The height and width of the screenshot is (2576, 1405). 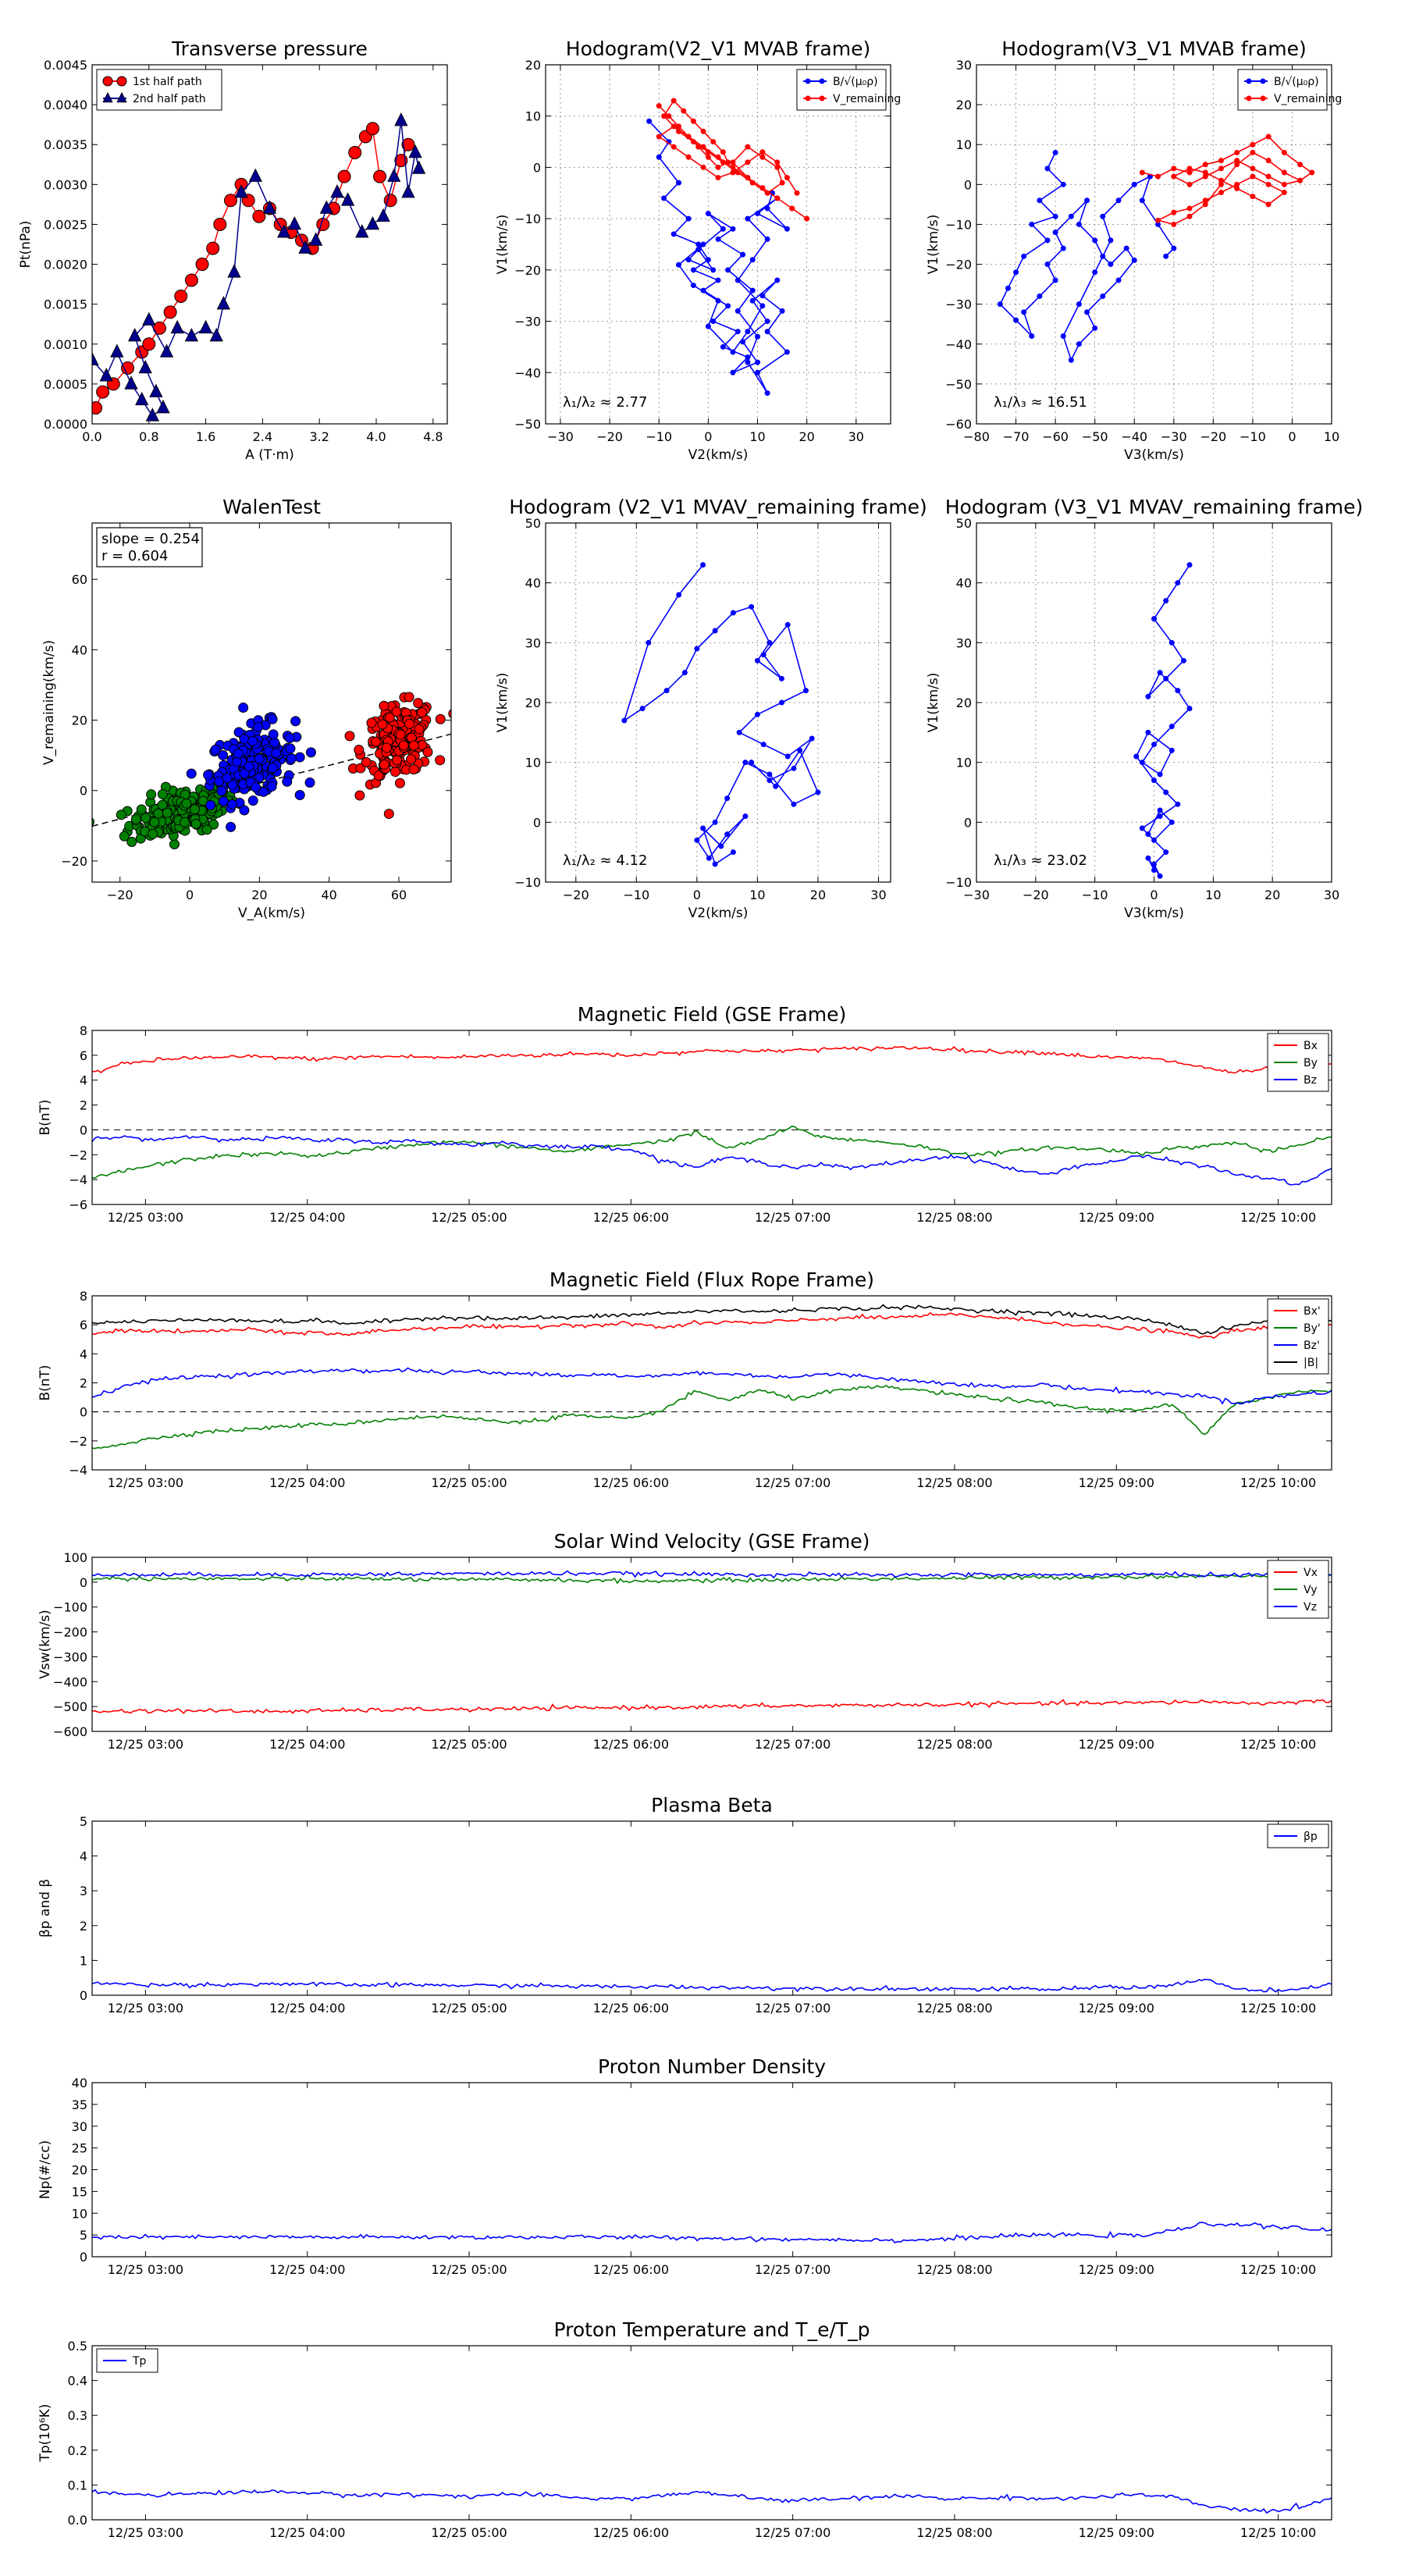 I want to click on eigen-ratio: λ₁/λ₃ ≈ 16.51, so click(x=1040, y=402).